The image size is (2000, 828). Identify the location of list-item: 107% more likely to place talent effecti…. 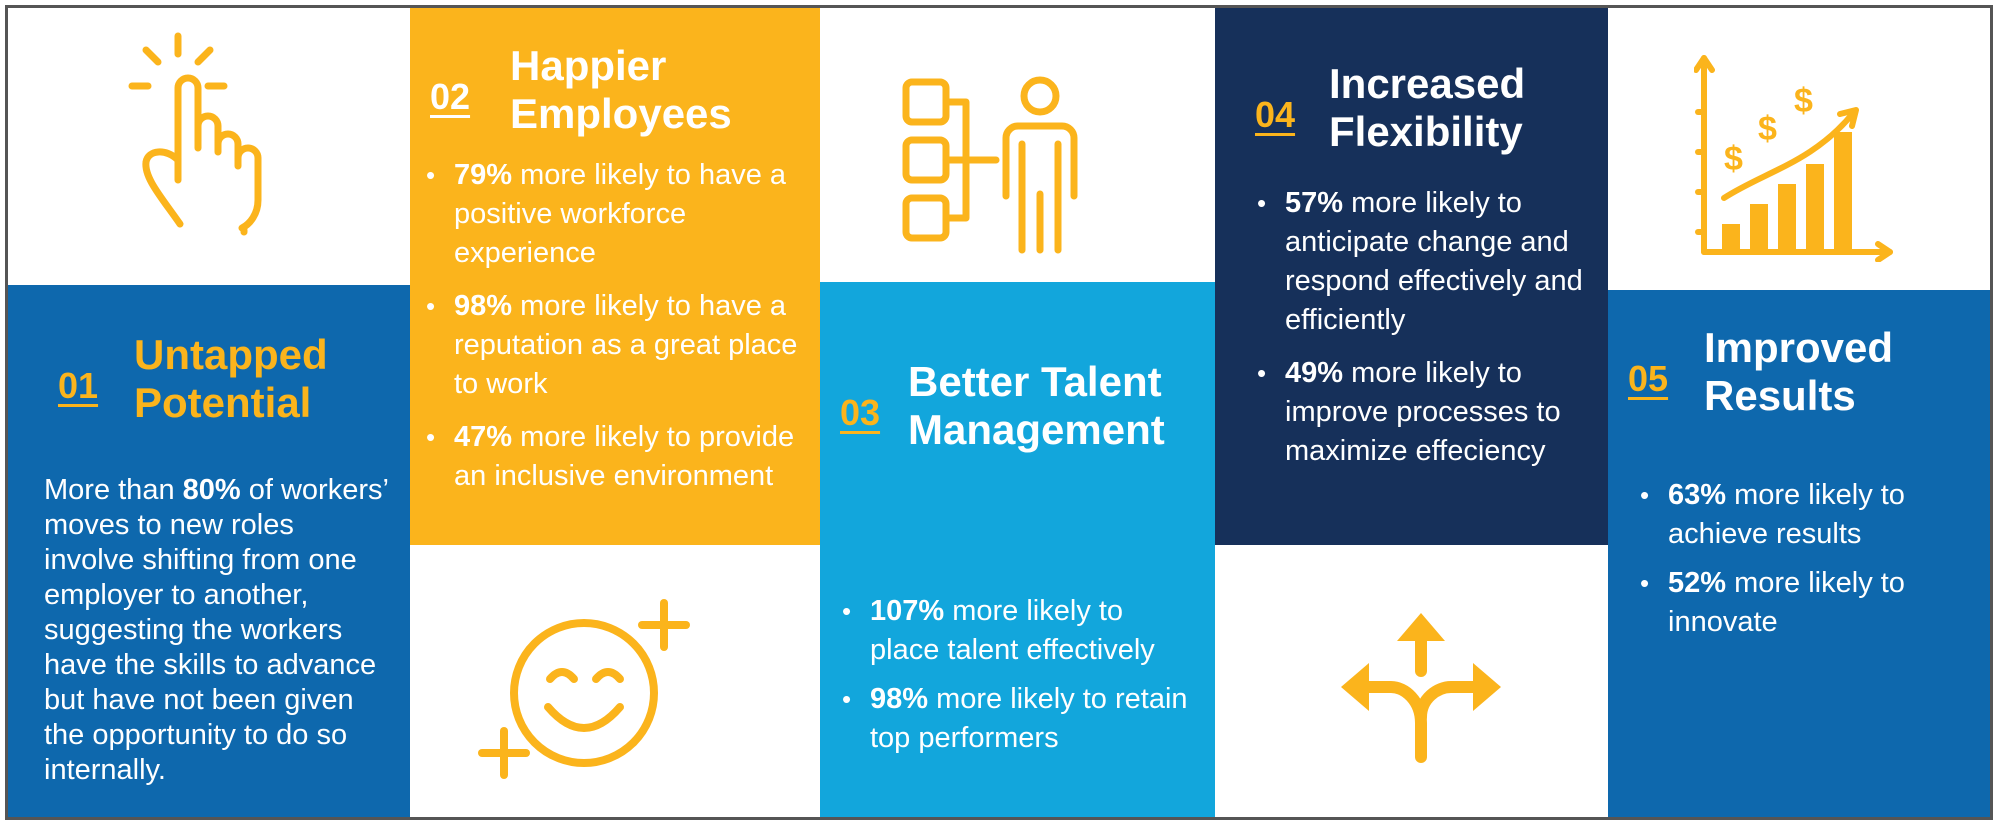
(1020, 631).